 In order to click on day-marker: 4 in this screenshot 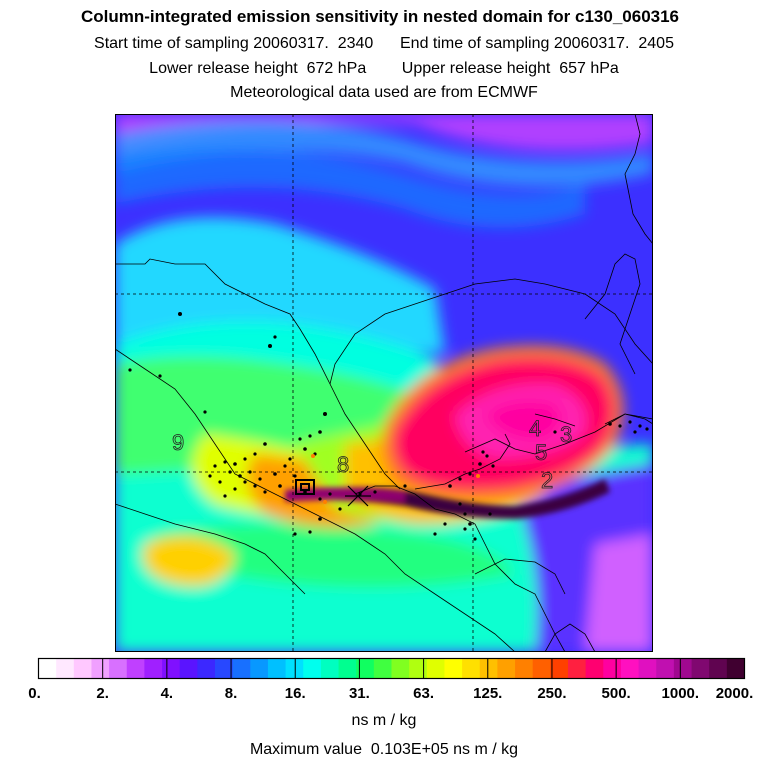, I will do `click(535, 428)`.